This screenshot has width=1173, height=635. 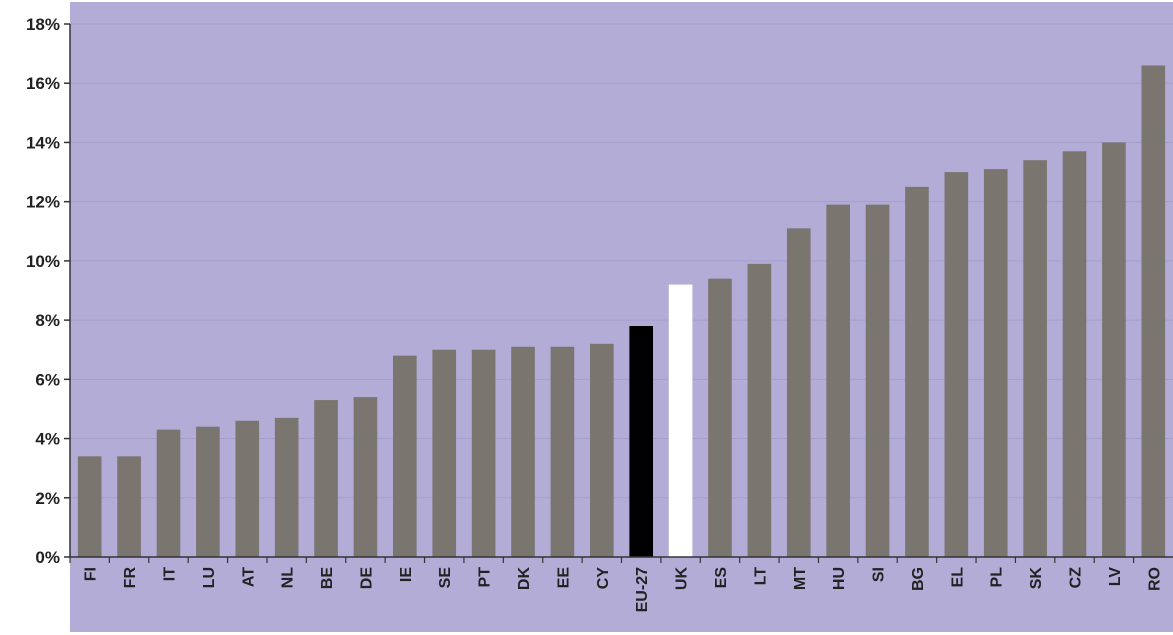 I want to click on bar-lu, so click(x=208, y=491).